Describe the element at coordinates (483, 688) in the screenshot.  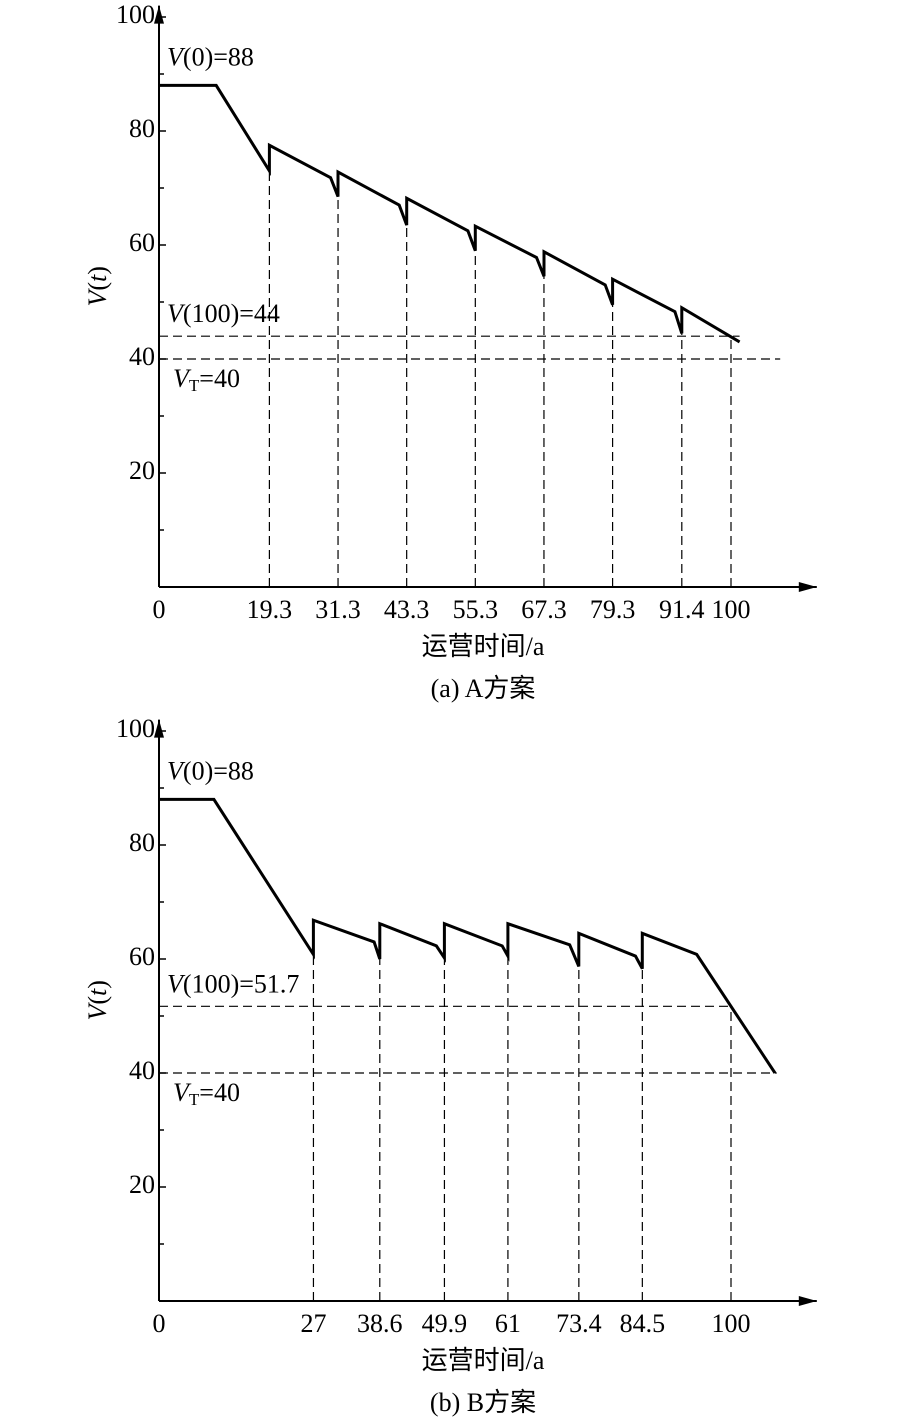
I see `caption: (a) A方案` at that location.